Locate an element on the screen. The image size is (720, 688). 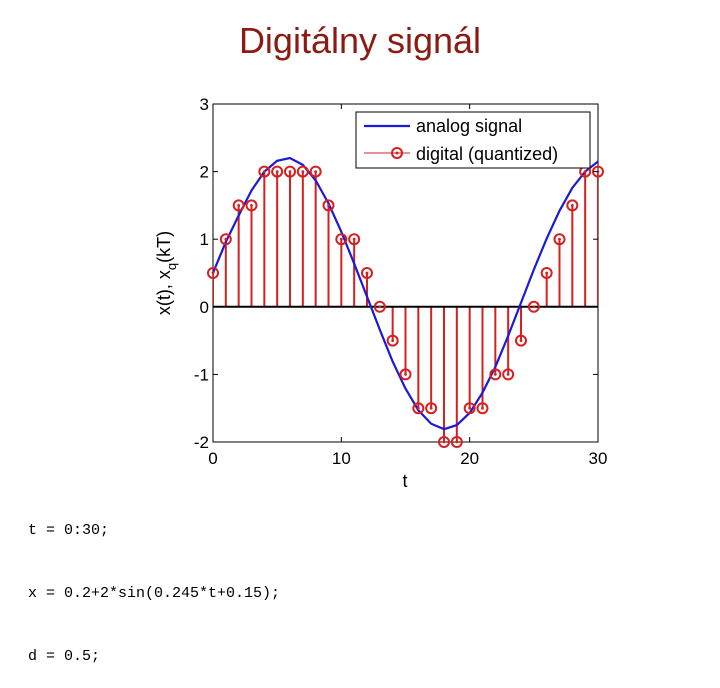
legend-digital-marker is located at coordinates (397, 153).